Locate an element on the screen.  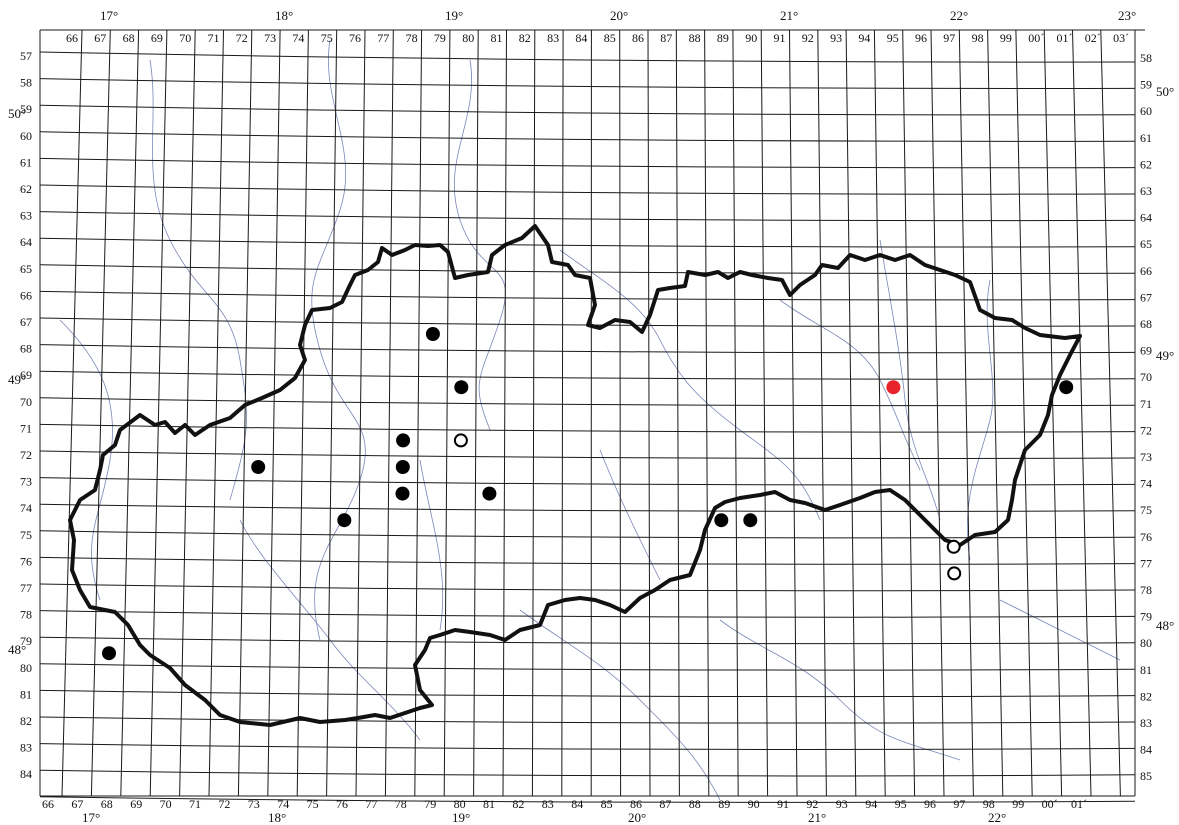
top-scale-label: 90 is located at coordinates (751, 38).